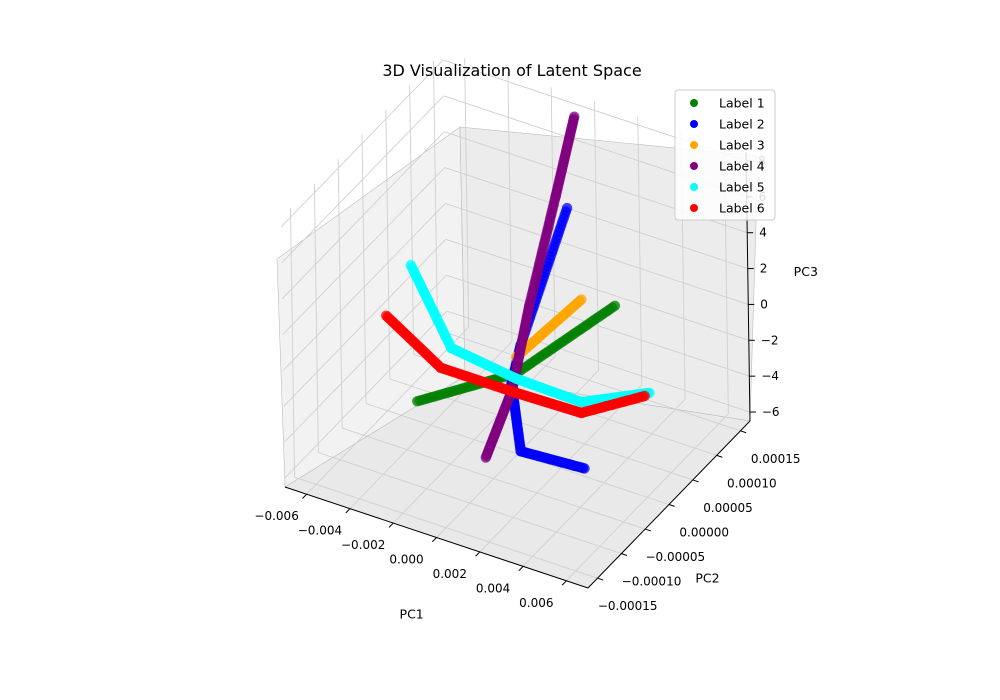 This screenshot has height=700, width=1000. Describe the element at coordinates (511, 70) in the screenshot. I see `chart-title: 3D Visualization of Latent Space` at that location.